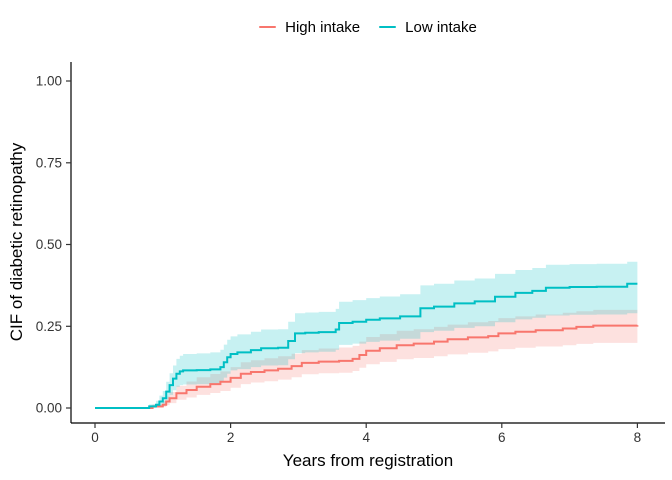 This screenshot has height=480, width=672. I want to click on legend-item-high-intake: High intake, so click(309, 27).